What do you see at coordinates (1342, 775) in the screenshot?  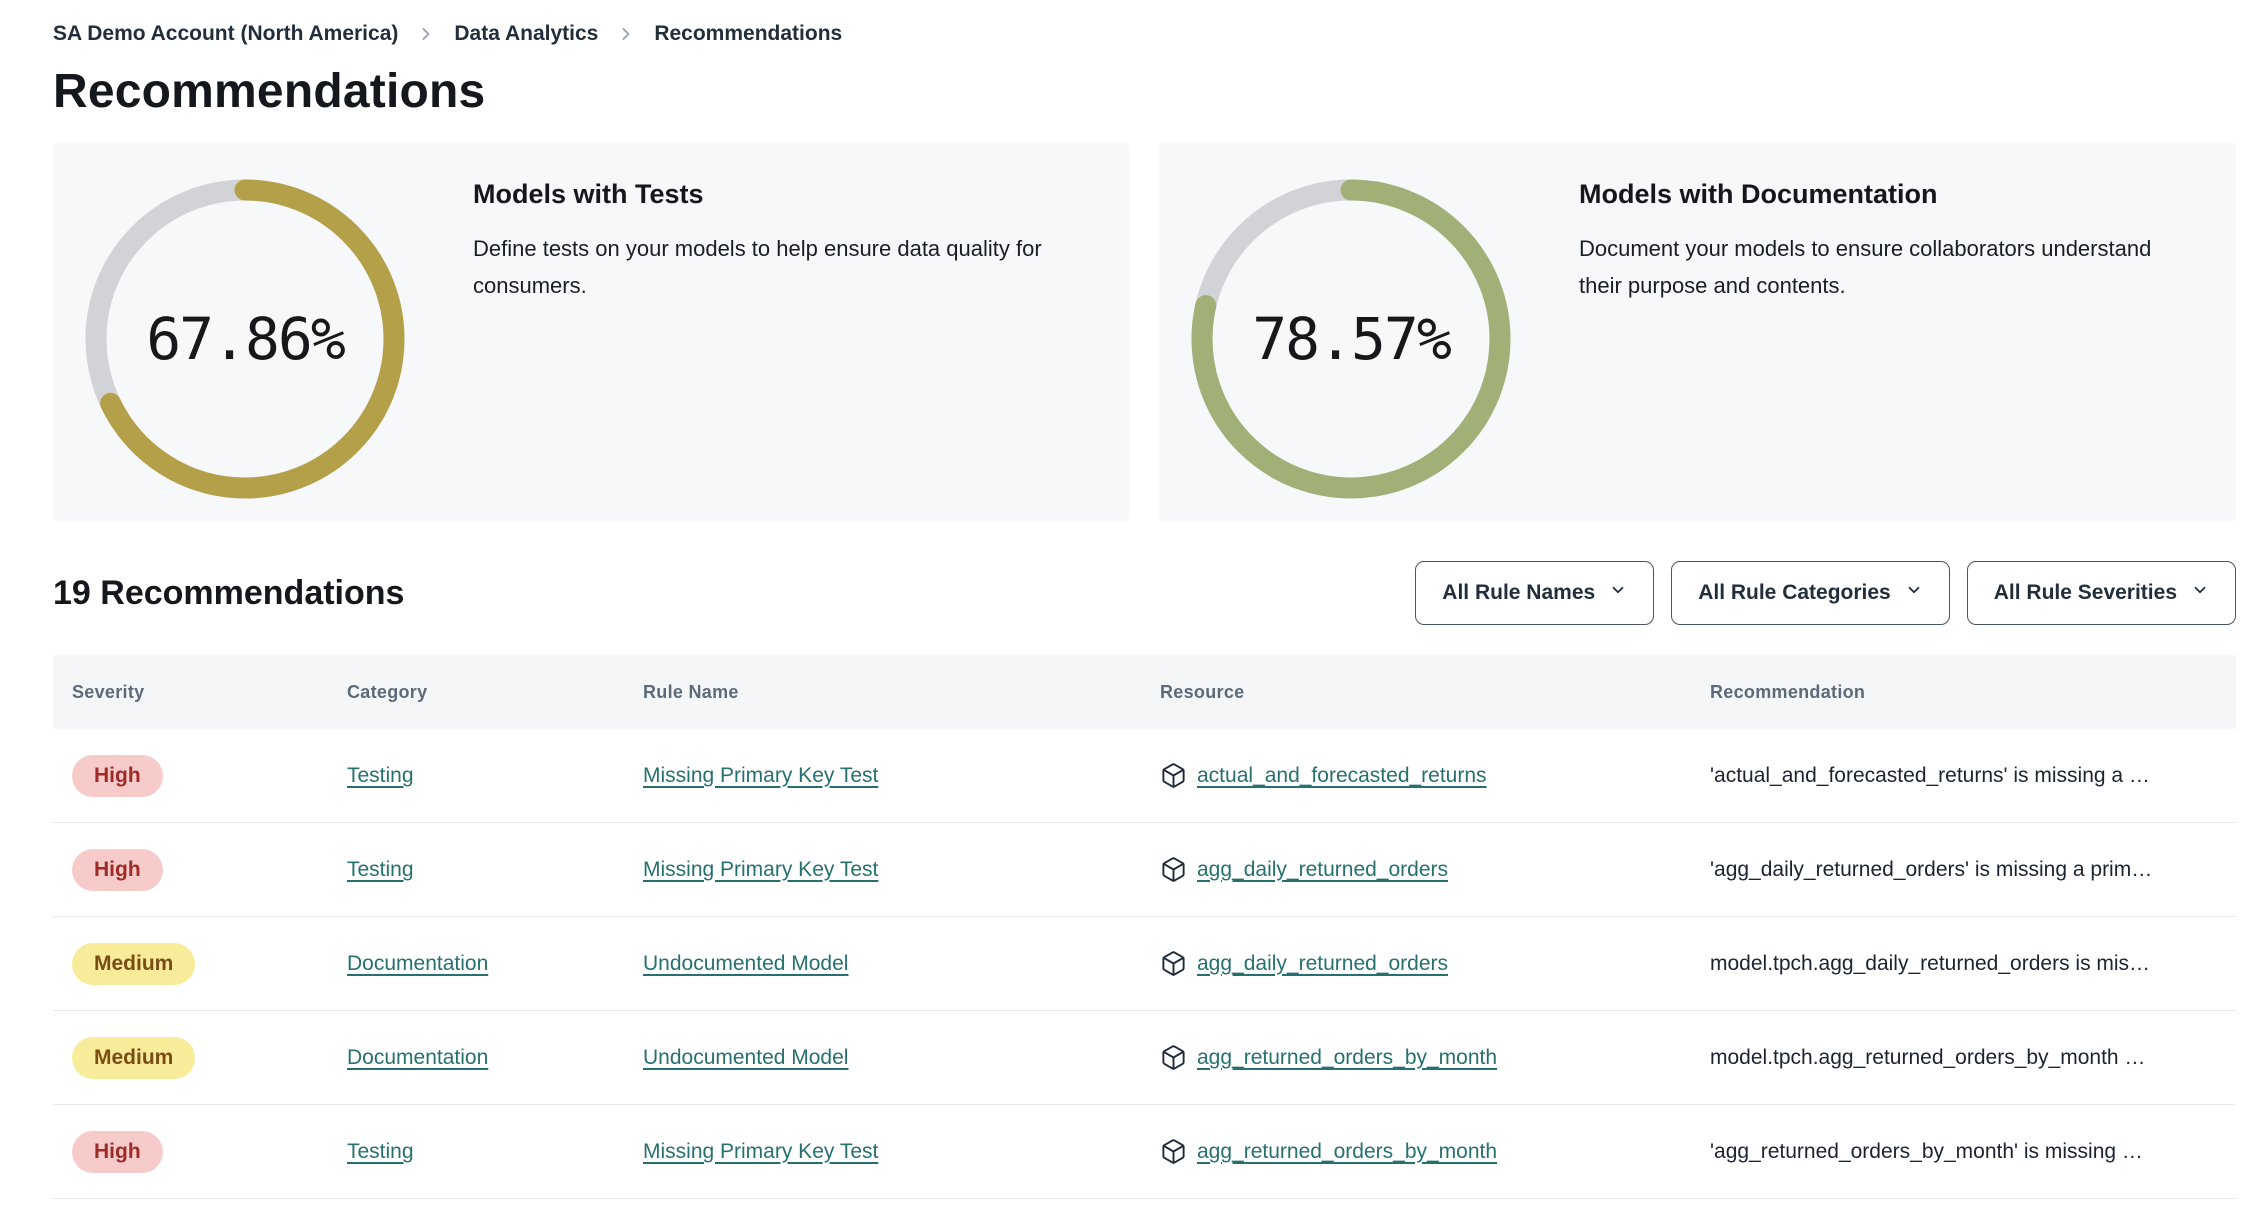 I see `resource-link: actual_and_forecasted_returns` at bounding box center [1342, 775].